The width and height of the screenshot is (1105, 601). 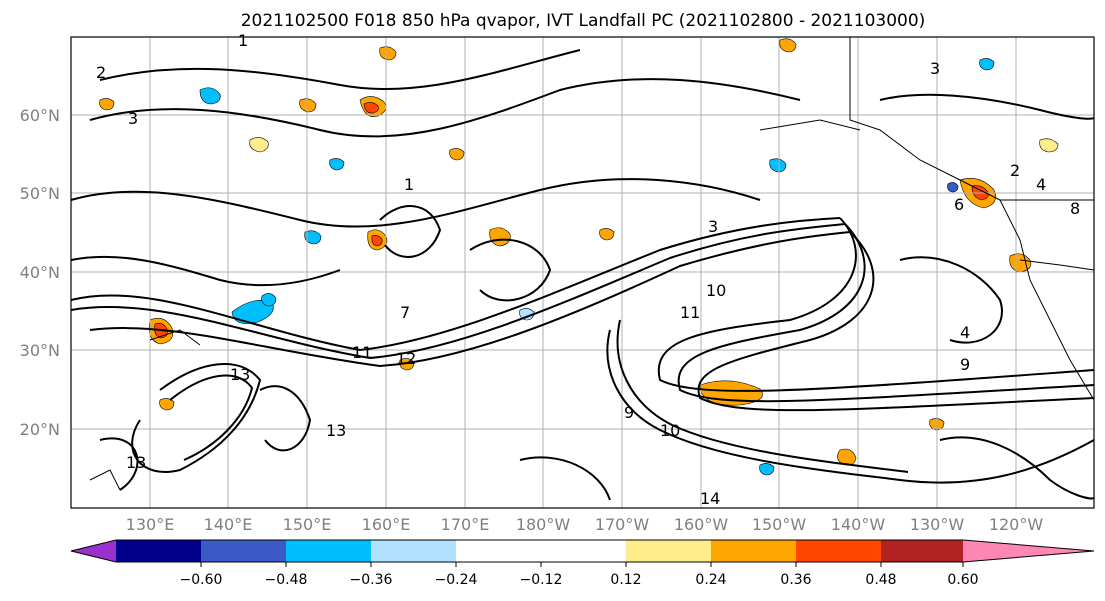 I want to click on lat-label: 20°N, so click(x=40, y=429).